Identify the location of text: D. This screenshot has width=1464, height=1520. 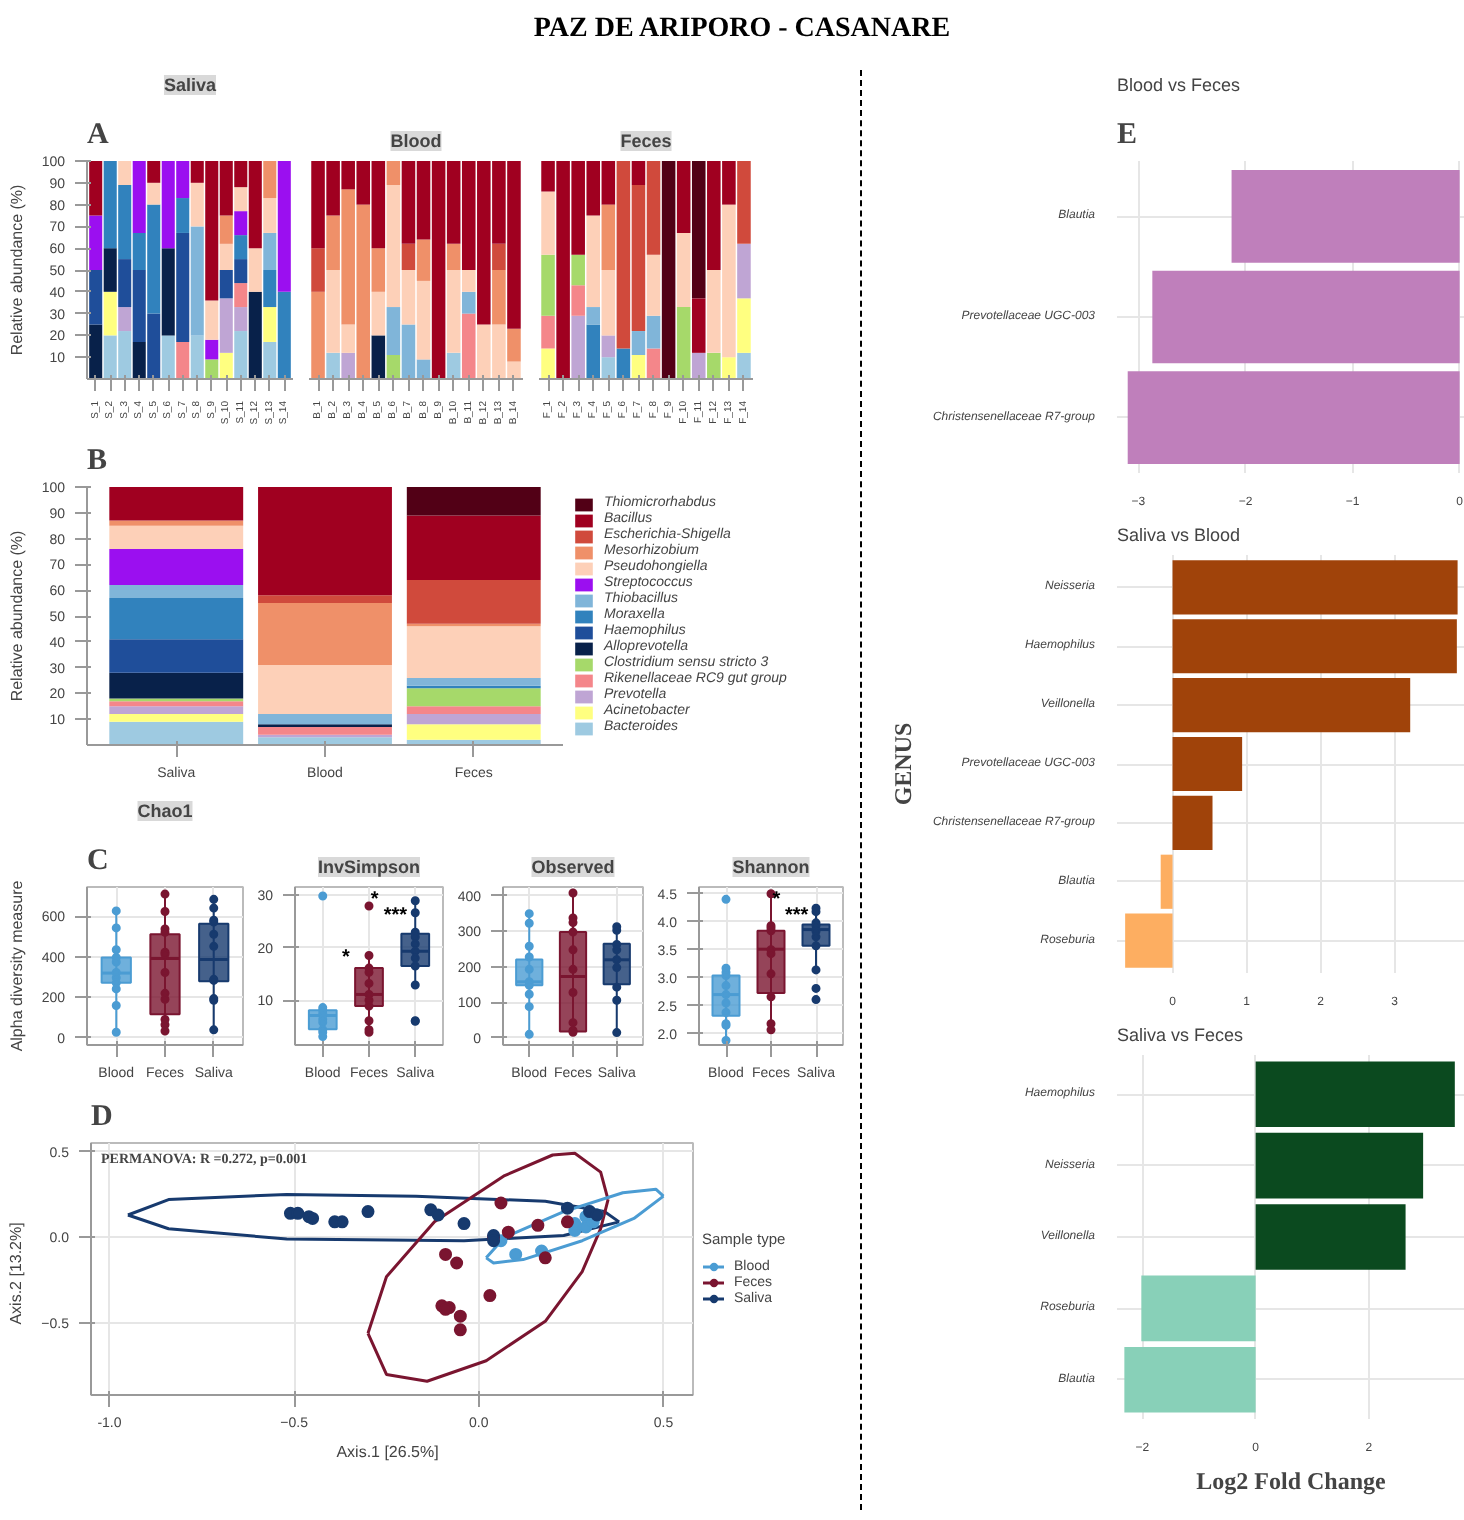
(102, 1117).